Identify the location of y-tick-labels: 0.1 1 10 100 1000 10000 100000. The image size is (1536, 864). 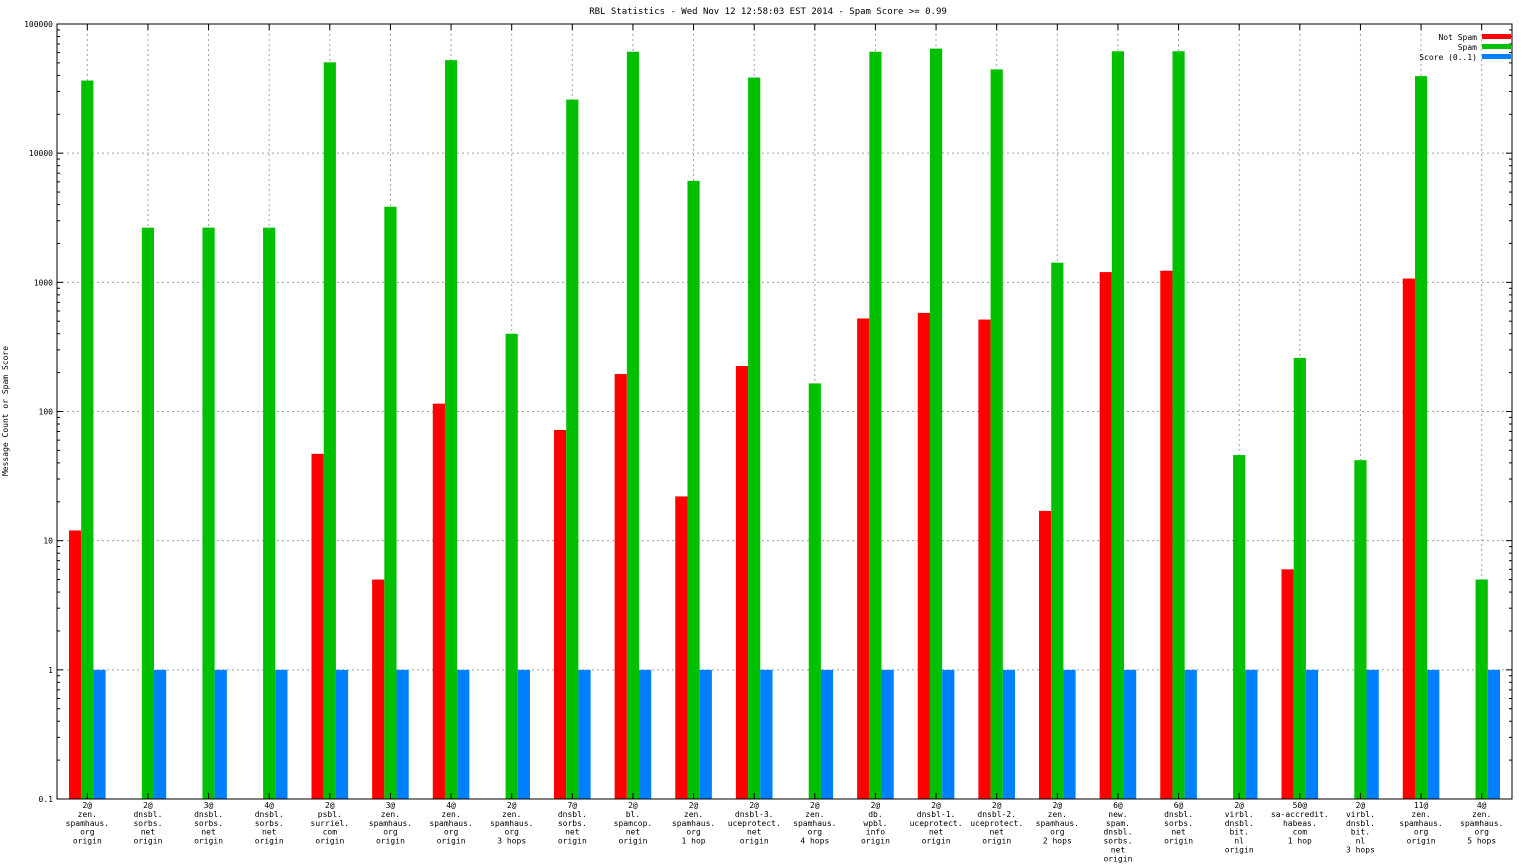
(38, 412).